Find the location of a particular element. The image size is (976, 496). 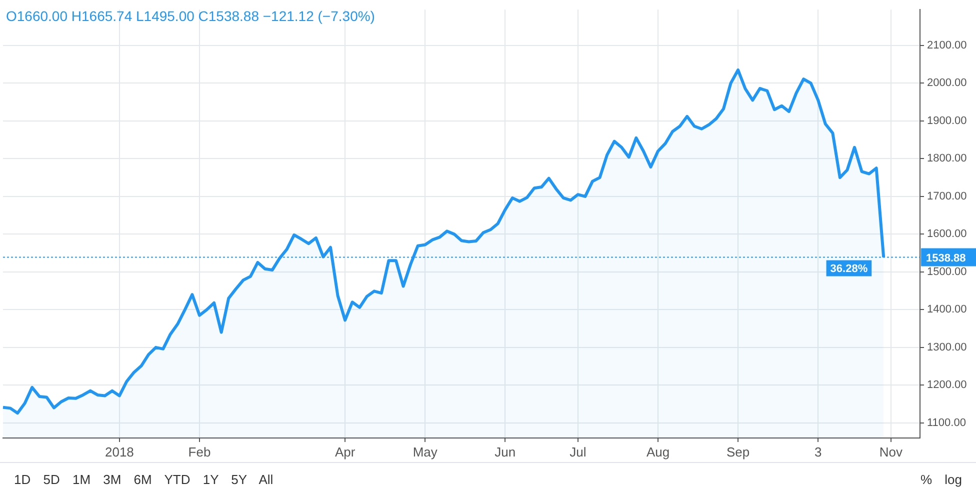

x-tick-label: Nov is located at coordinates (891, 452).